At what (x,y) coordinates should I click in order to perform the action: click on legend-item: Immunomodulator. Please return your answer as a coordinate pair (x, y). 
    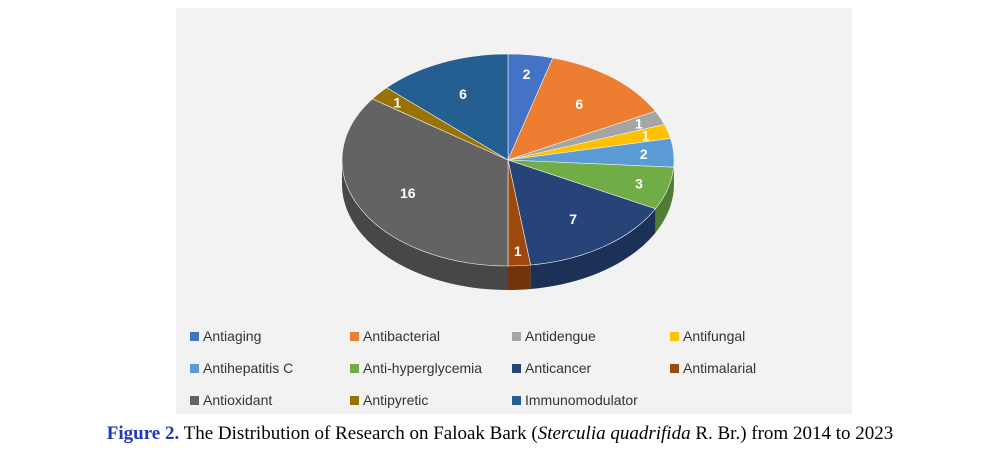
    Looking at the image, I should click on (591, 400).